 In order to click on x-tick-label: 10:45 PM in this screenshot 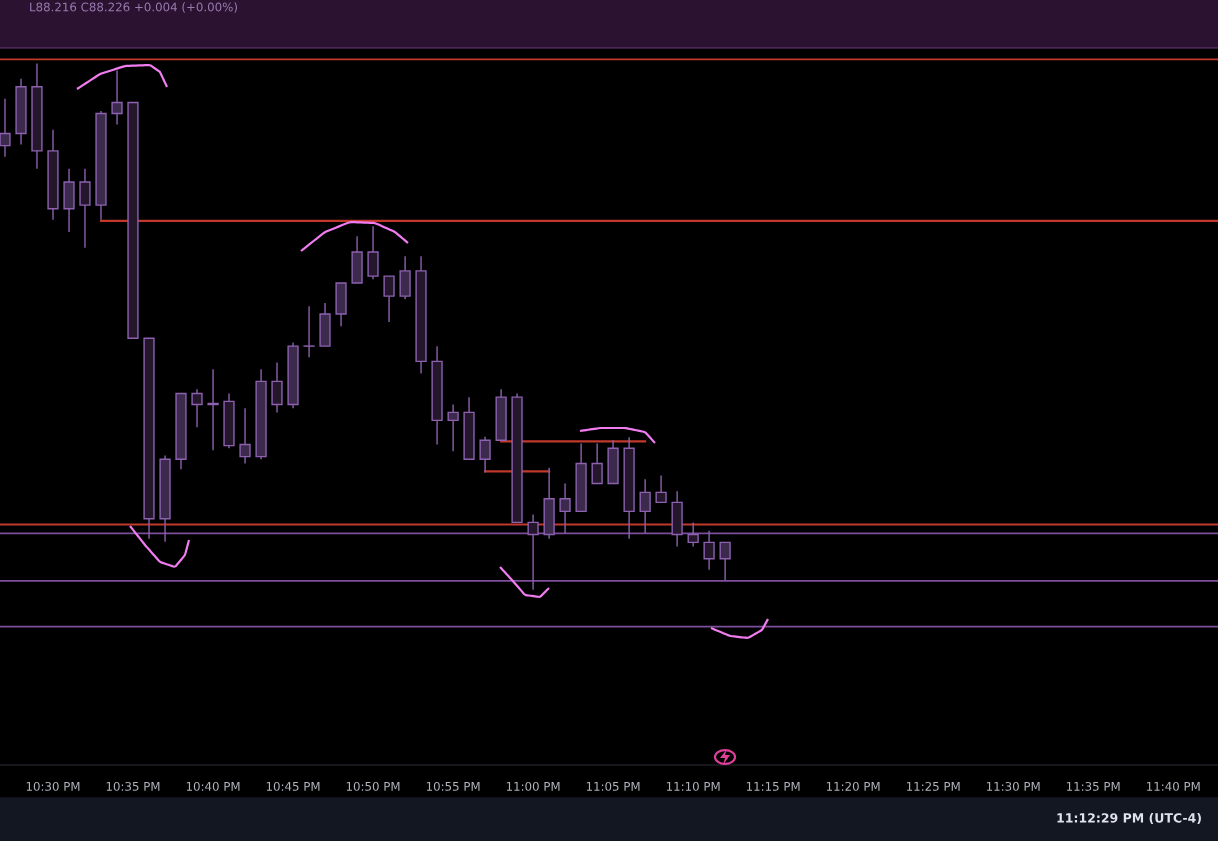, I will do `click(293, 786)`.